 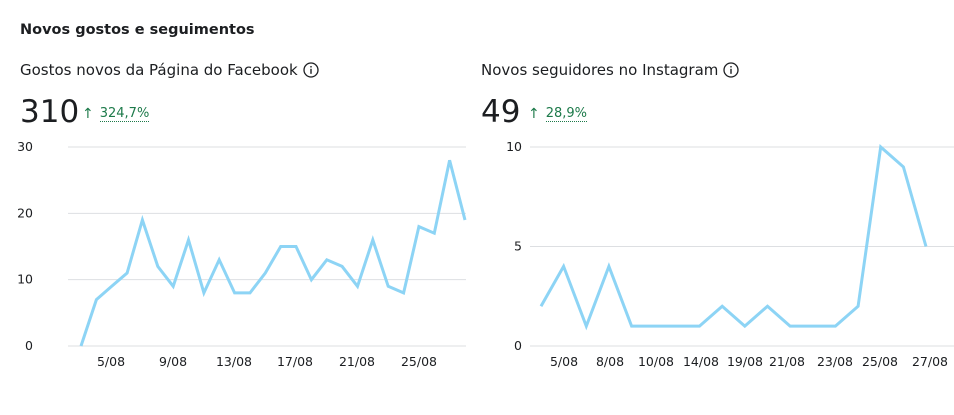 I want to click on instagram-chart-x-tick-label: 5/08, so click(x=564, y=361).